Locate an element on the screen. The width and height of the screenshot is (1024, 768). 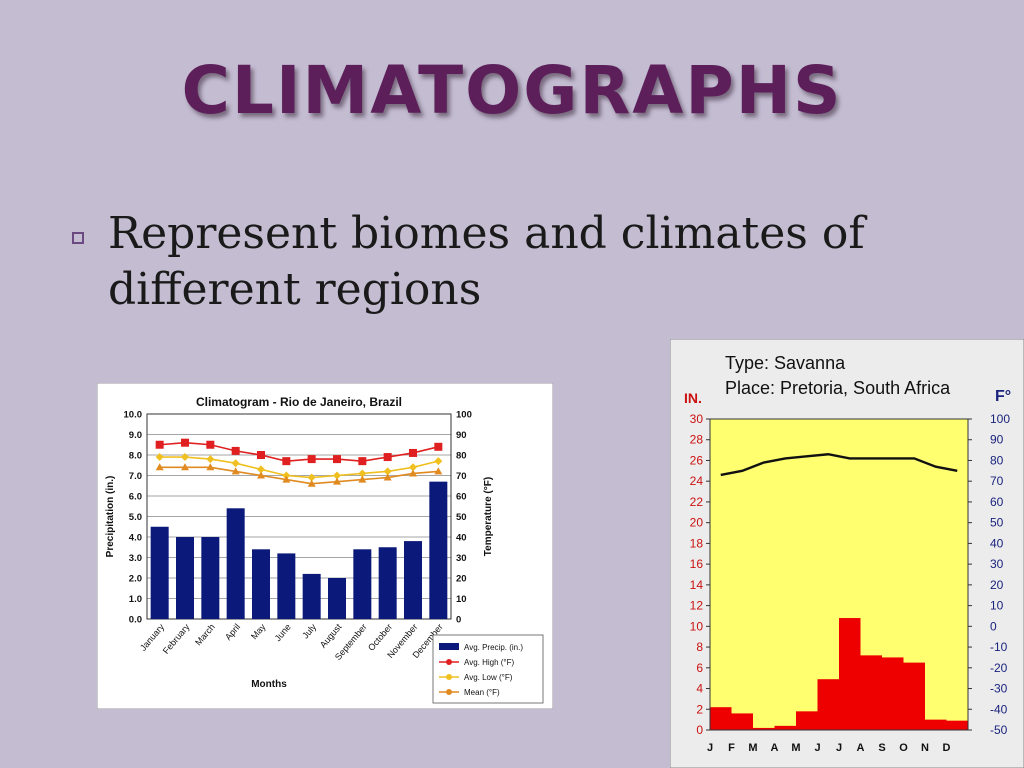
y2-axis-label: Temperature (°F) is located at coordinates (488, 516).